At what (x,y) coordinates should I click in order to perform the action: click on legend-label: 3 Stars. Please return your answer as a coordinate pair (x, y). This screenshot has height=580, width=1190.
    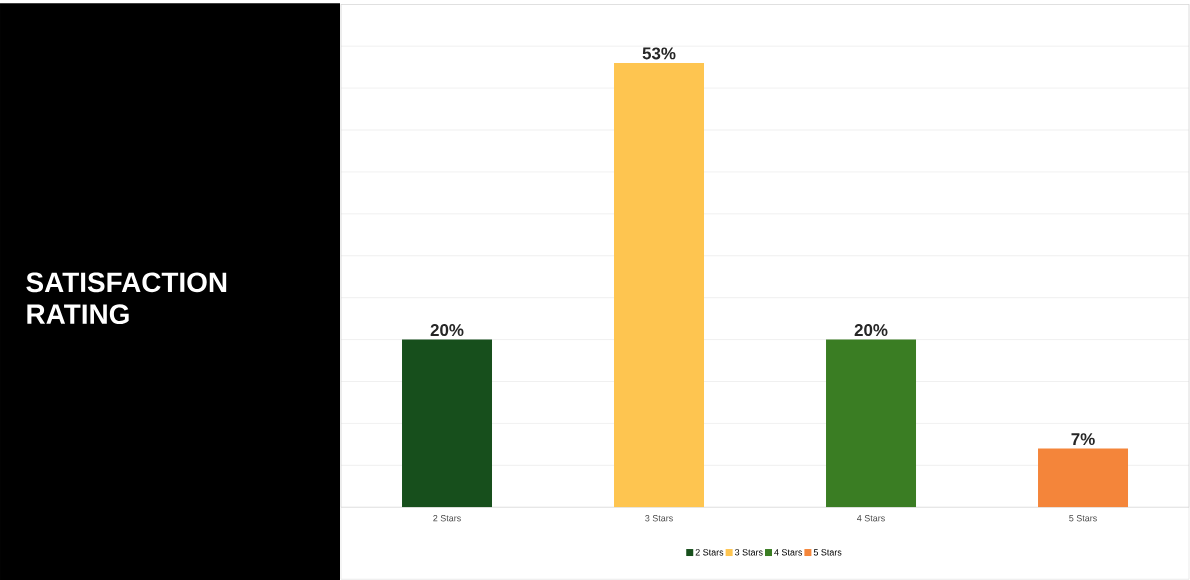
    Looking at the image, I should click on (748, 552).